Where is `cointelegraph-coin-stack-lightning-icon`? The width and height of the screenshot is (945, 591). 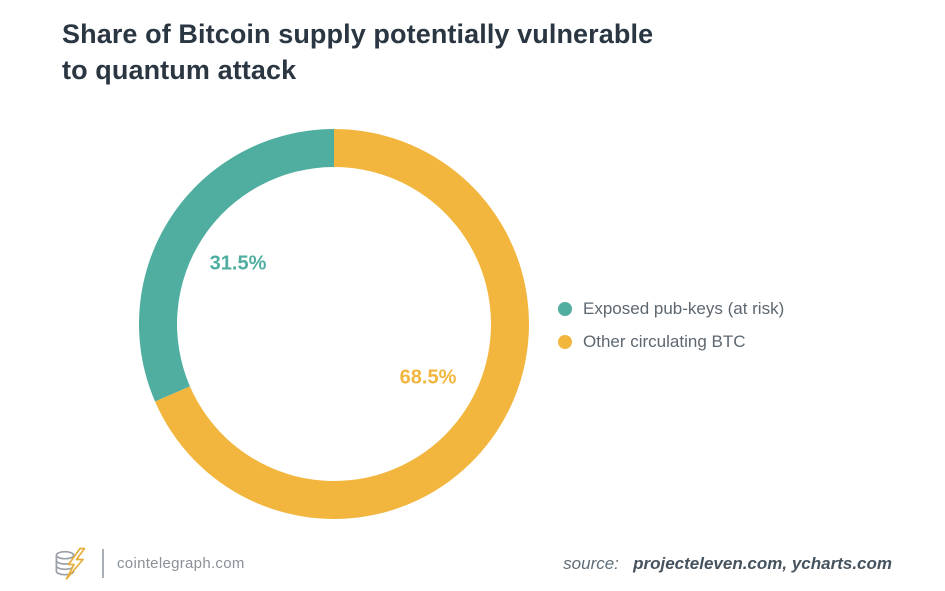
cointelegraph-coin-stack-lightning-icon is located at coordinates (70, 563).